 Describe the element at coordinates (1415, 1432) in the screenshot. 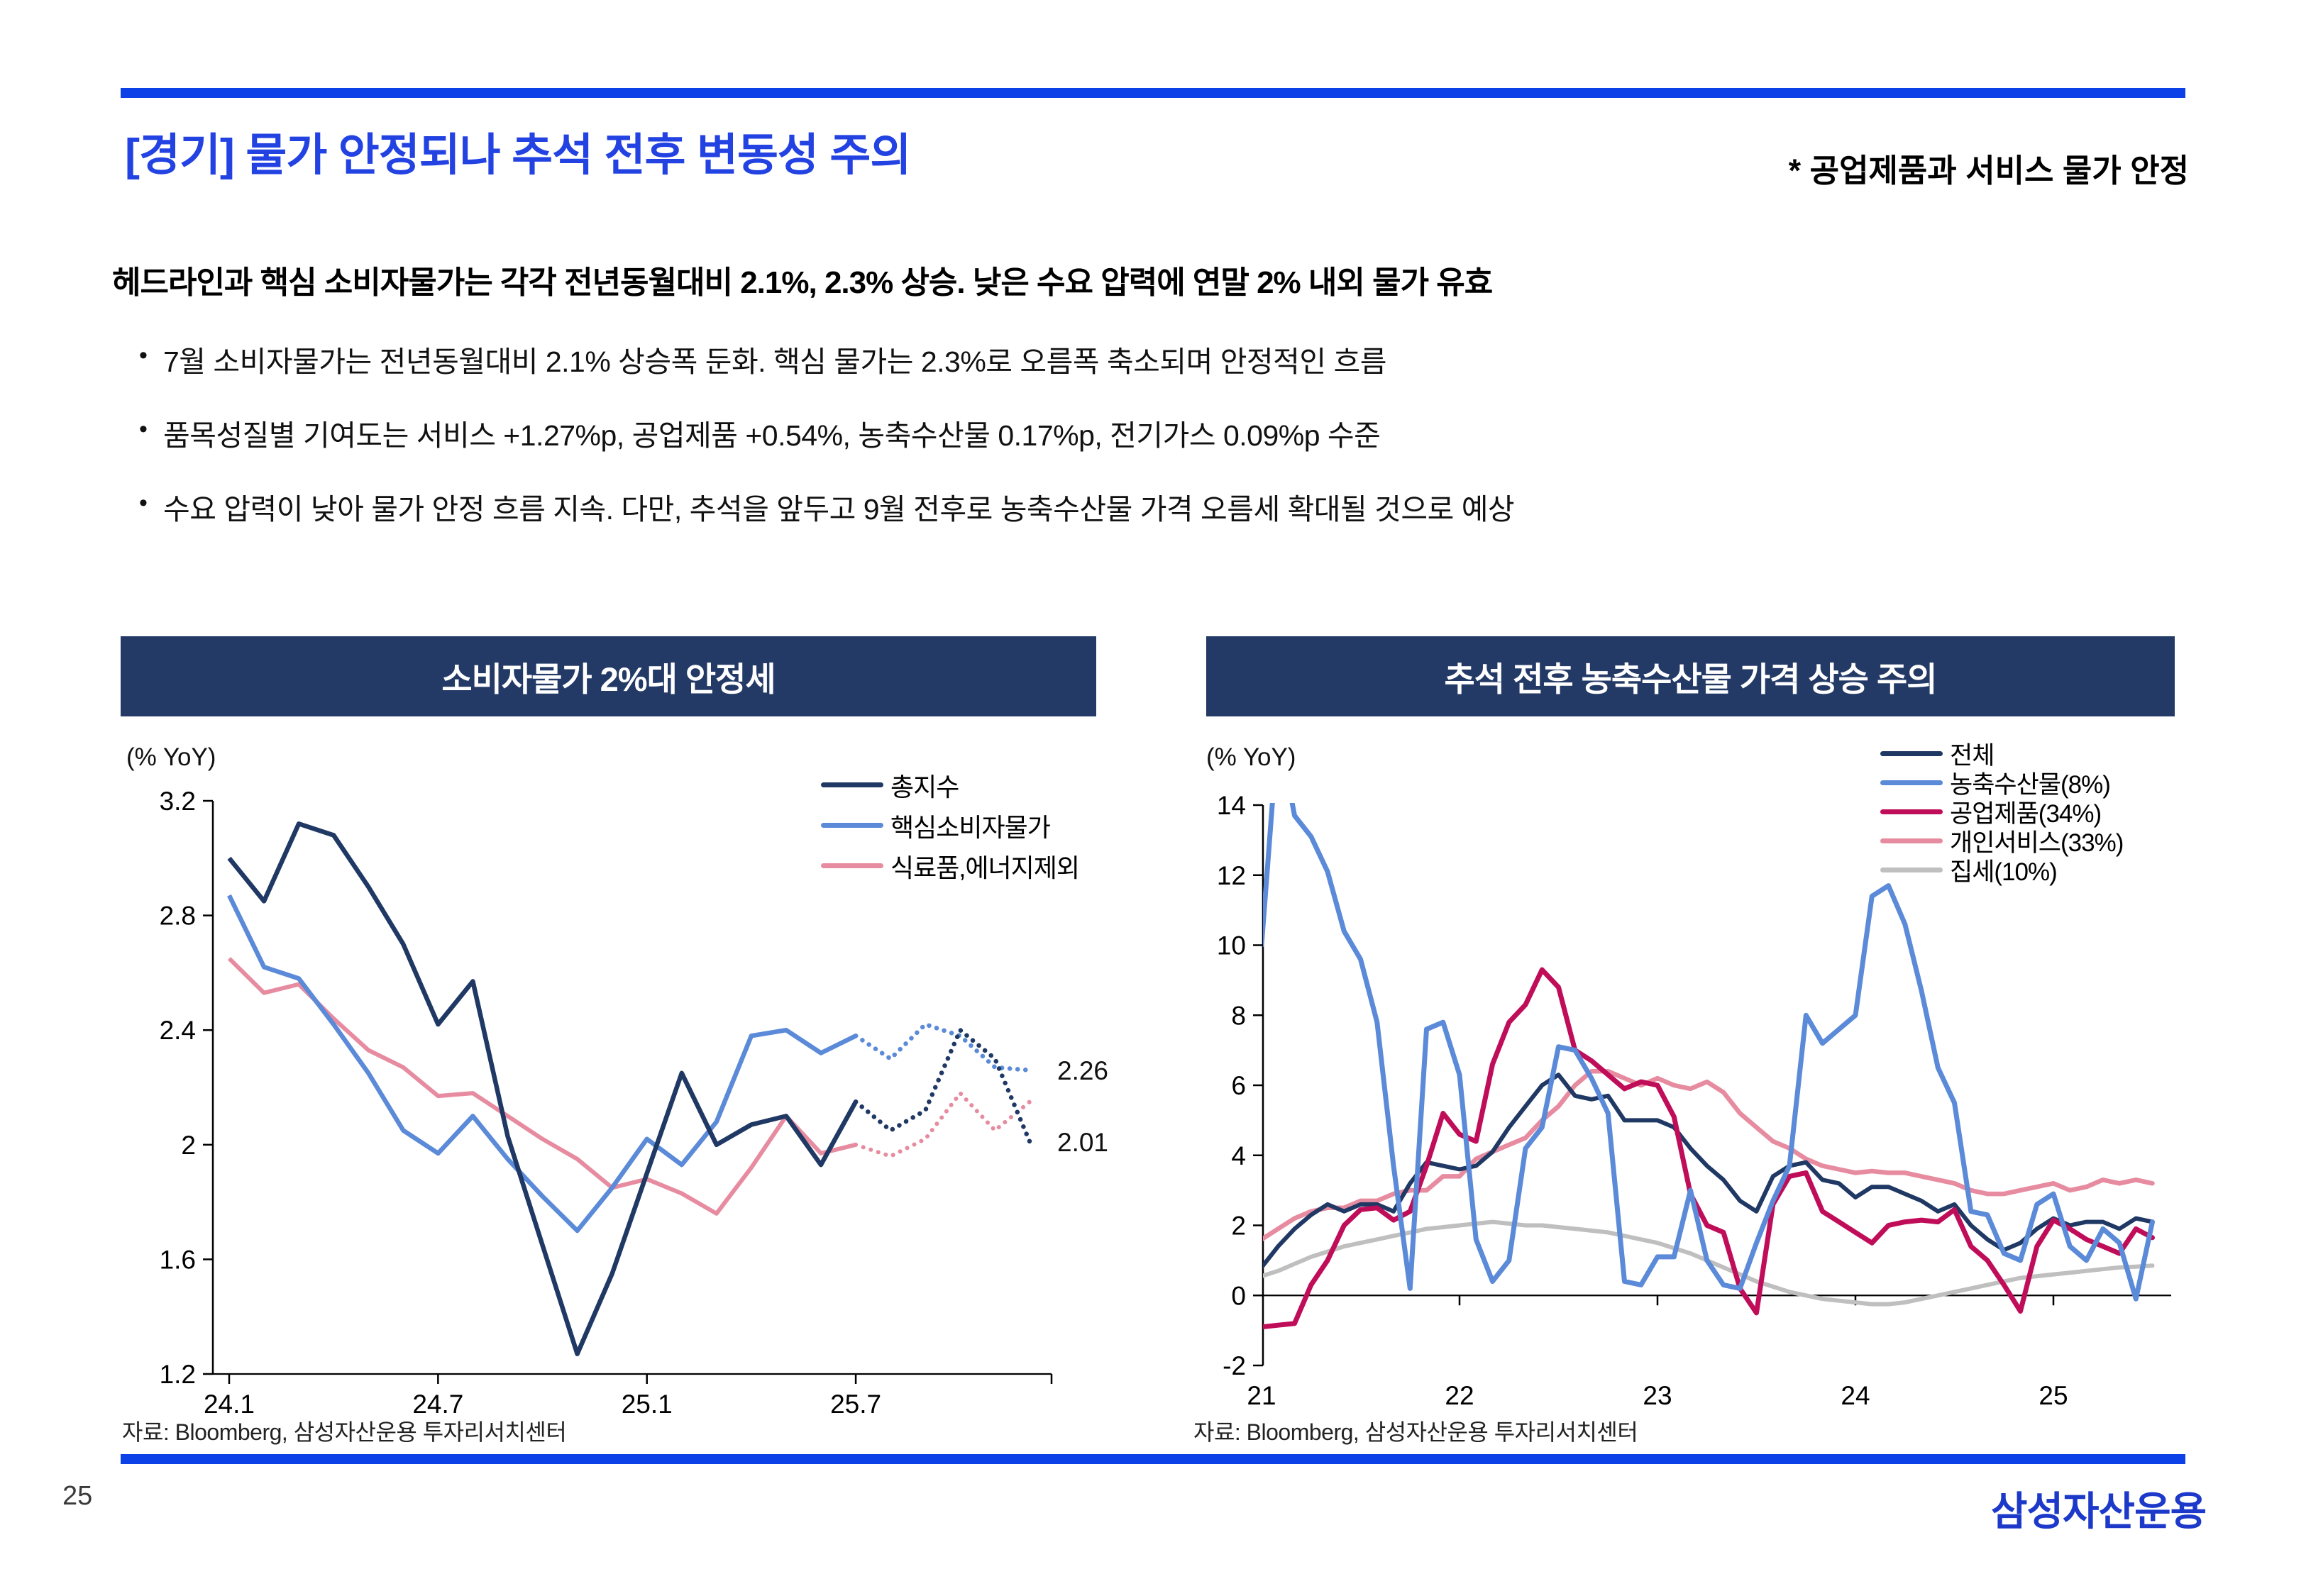

I see `right-chart-source: 자료: Bloomberg, 삼성자산운용 투자리서치센터` at that location.